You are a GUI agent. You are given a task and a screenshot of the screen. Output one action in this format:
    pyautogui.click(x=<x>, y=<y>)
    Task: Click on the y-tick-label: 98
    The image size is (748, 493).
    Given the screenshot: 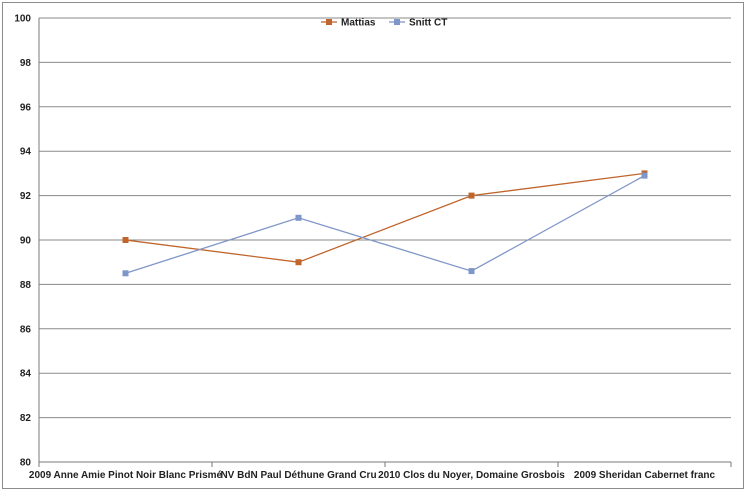 What is the action you would take?
    pyautogui.click(x=26, y=63)
    